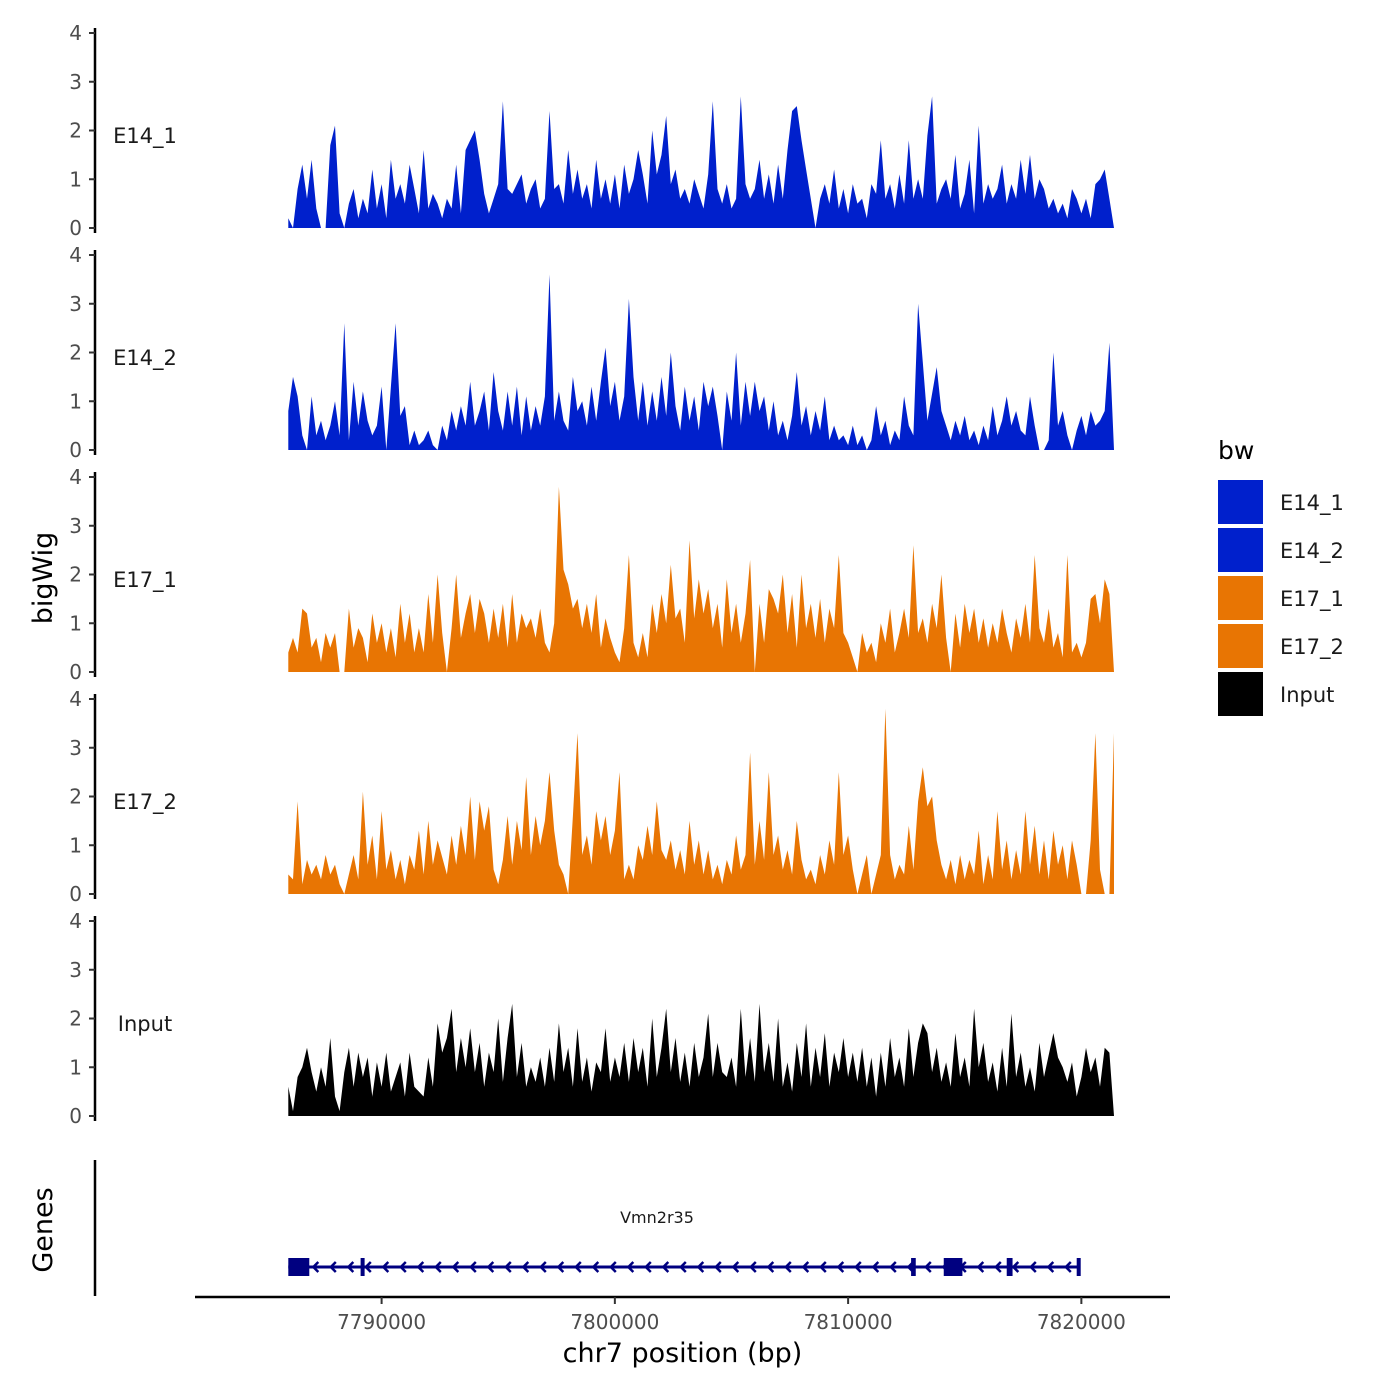  Describe the element at coordinates (682, 1314) in the screenshot. I see `x-axis: 7790000 7800000 7810000 7820000` at that location.